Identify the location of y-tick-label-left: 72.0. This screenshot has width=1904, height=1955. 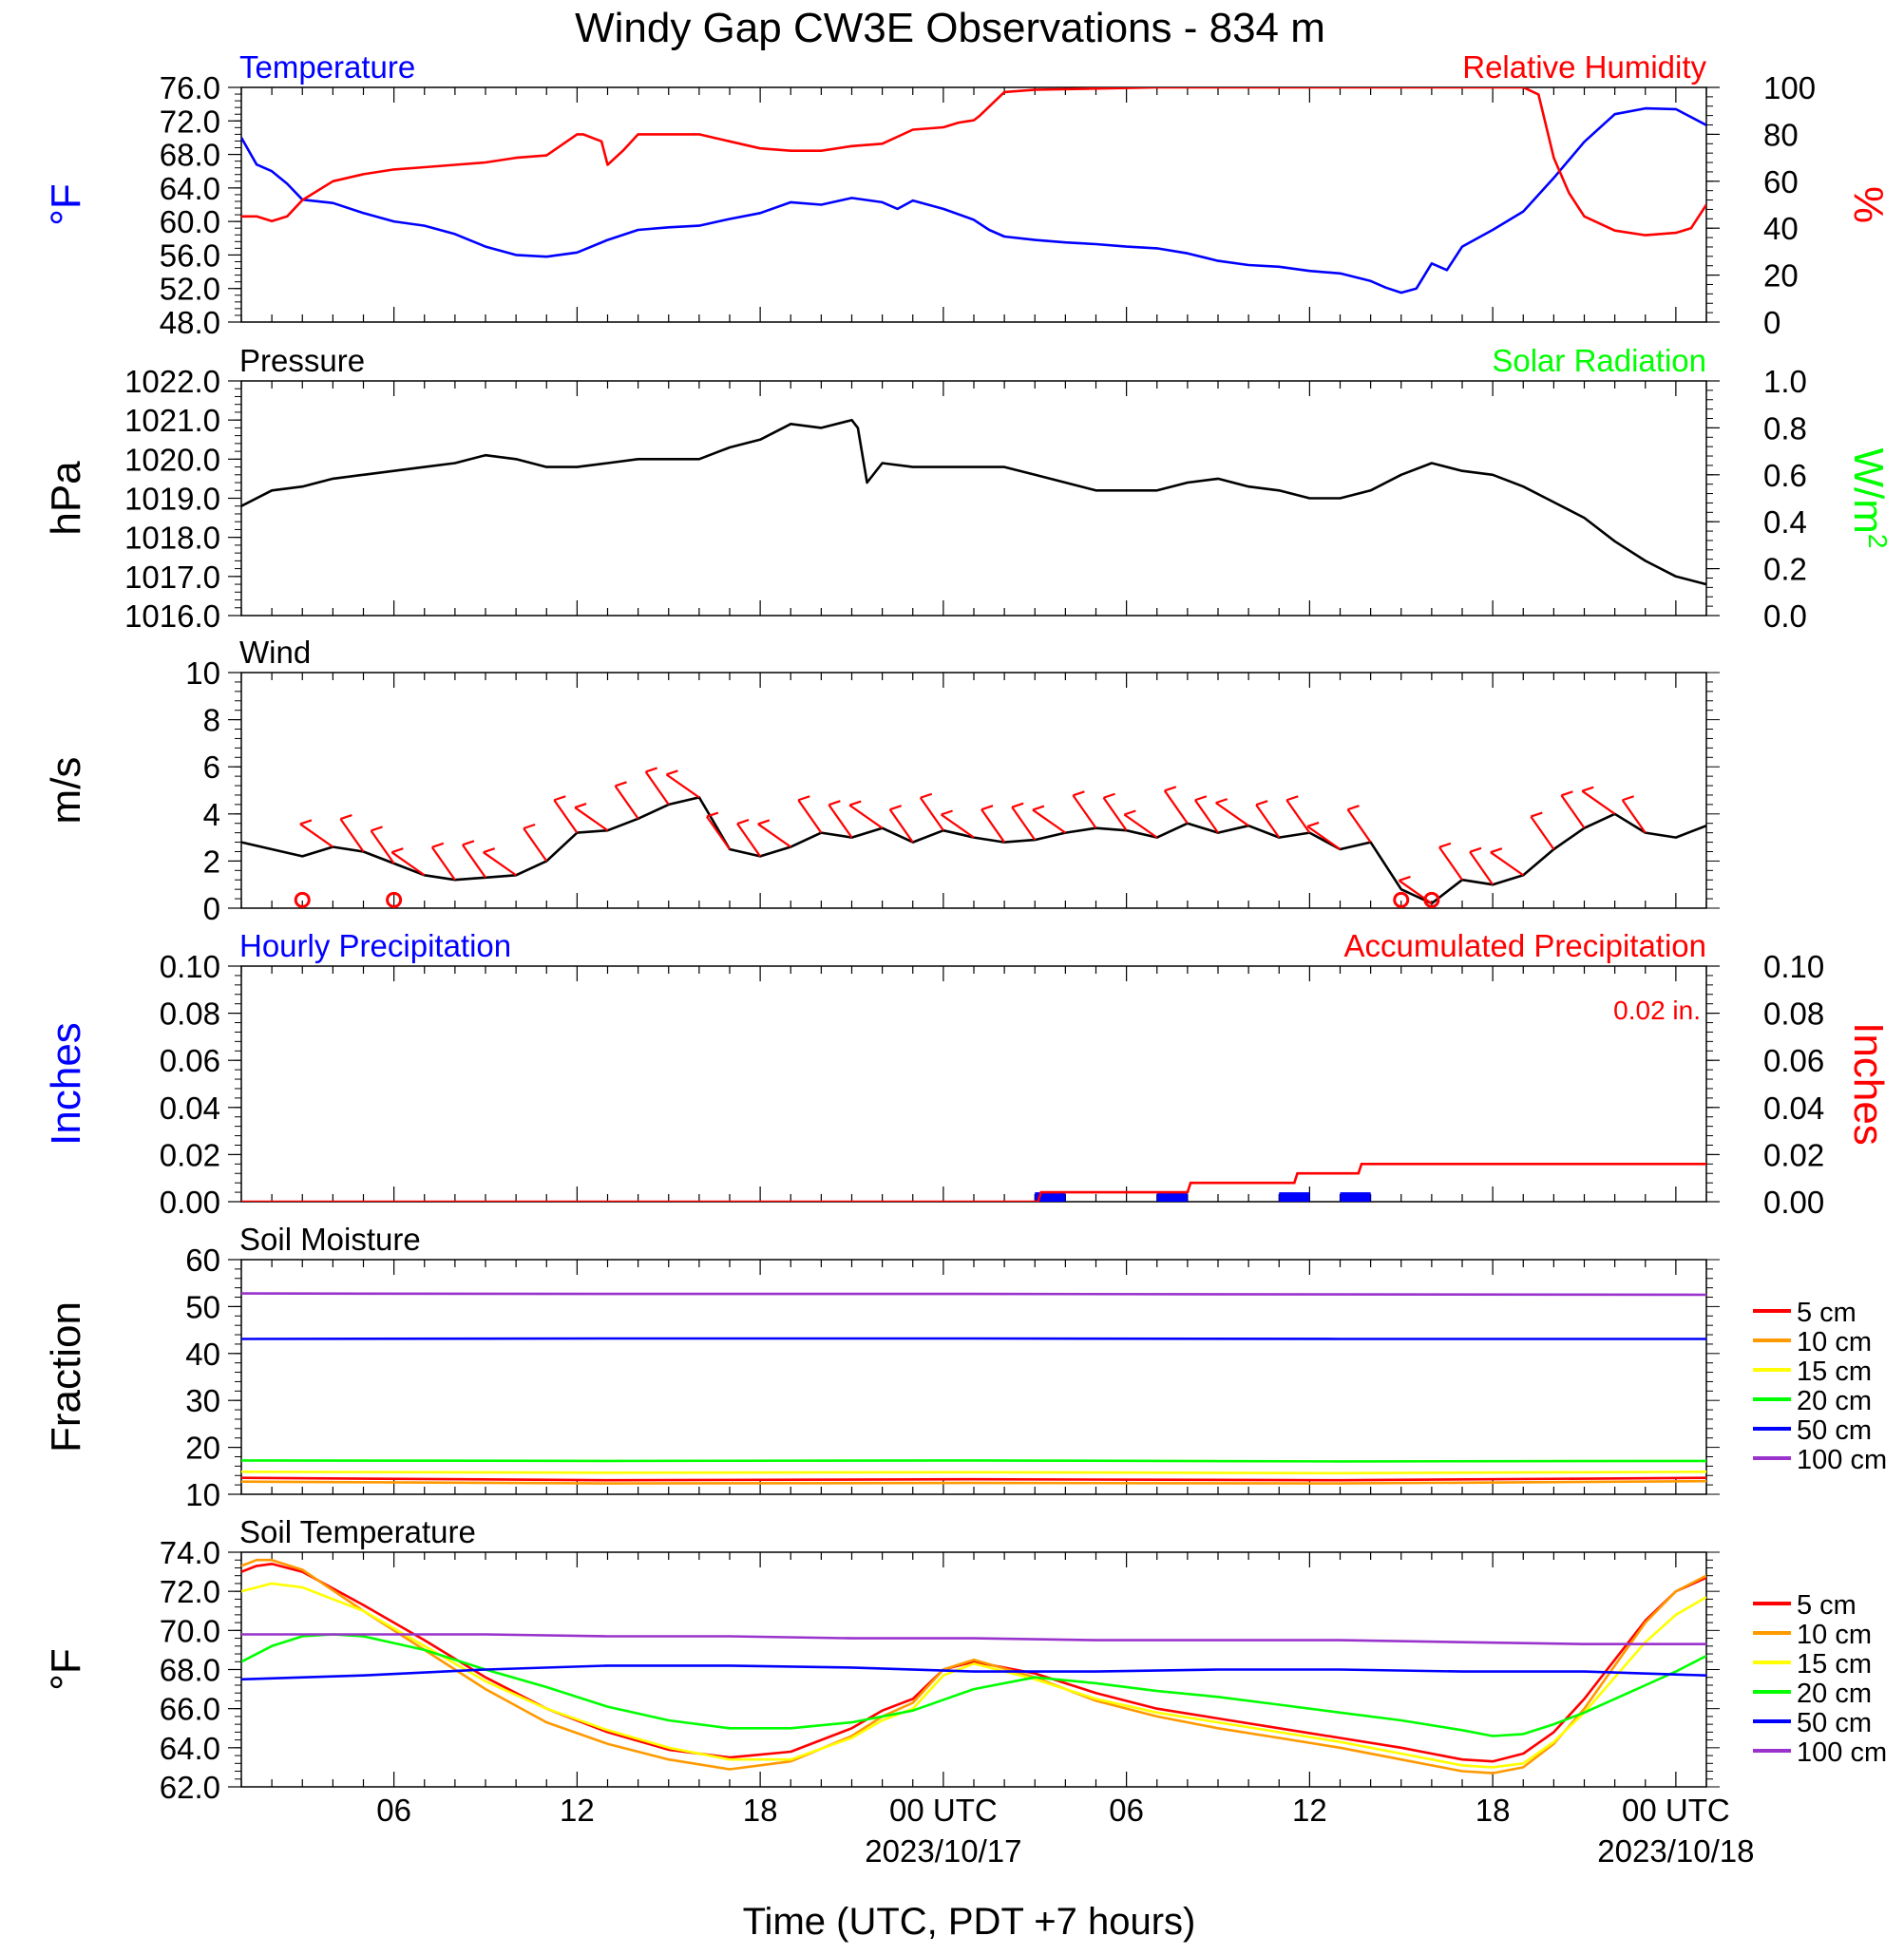
(190, 1591).